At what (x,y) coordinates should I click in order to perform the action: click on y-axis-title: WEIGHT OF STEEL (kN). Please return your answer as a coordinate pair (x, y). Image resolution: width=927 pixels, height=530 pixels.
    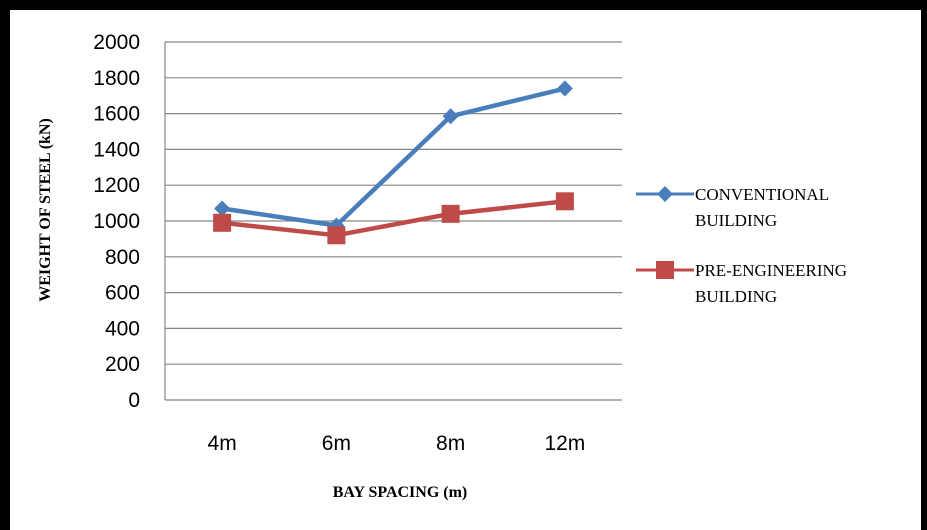
    Looking at the image, I should click on (45, 210).